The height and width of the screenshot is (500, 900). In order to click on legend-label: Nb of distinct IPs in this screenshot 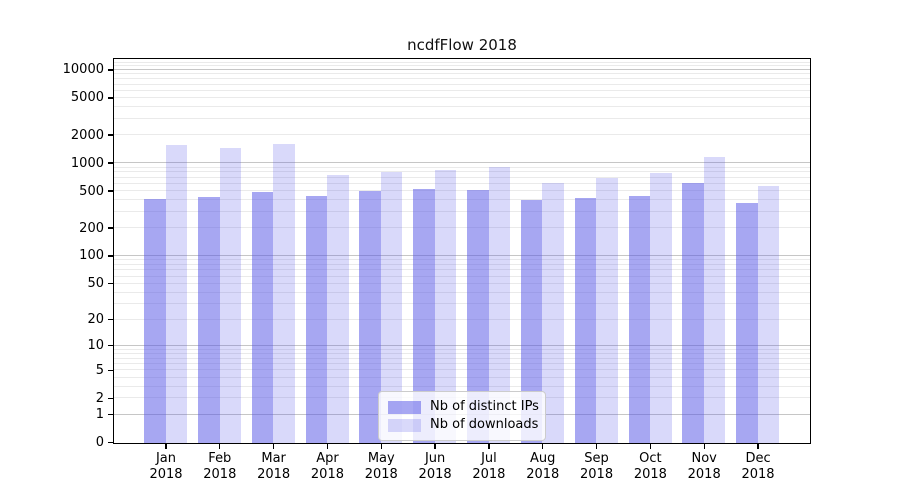, I will do `click(484, 406)`.